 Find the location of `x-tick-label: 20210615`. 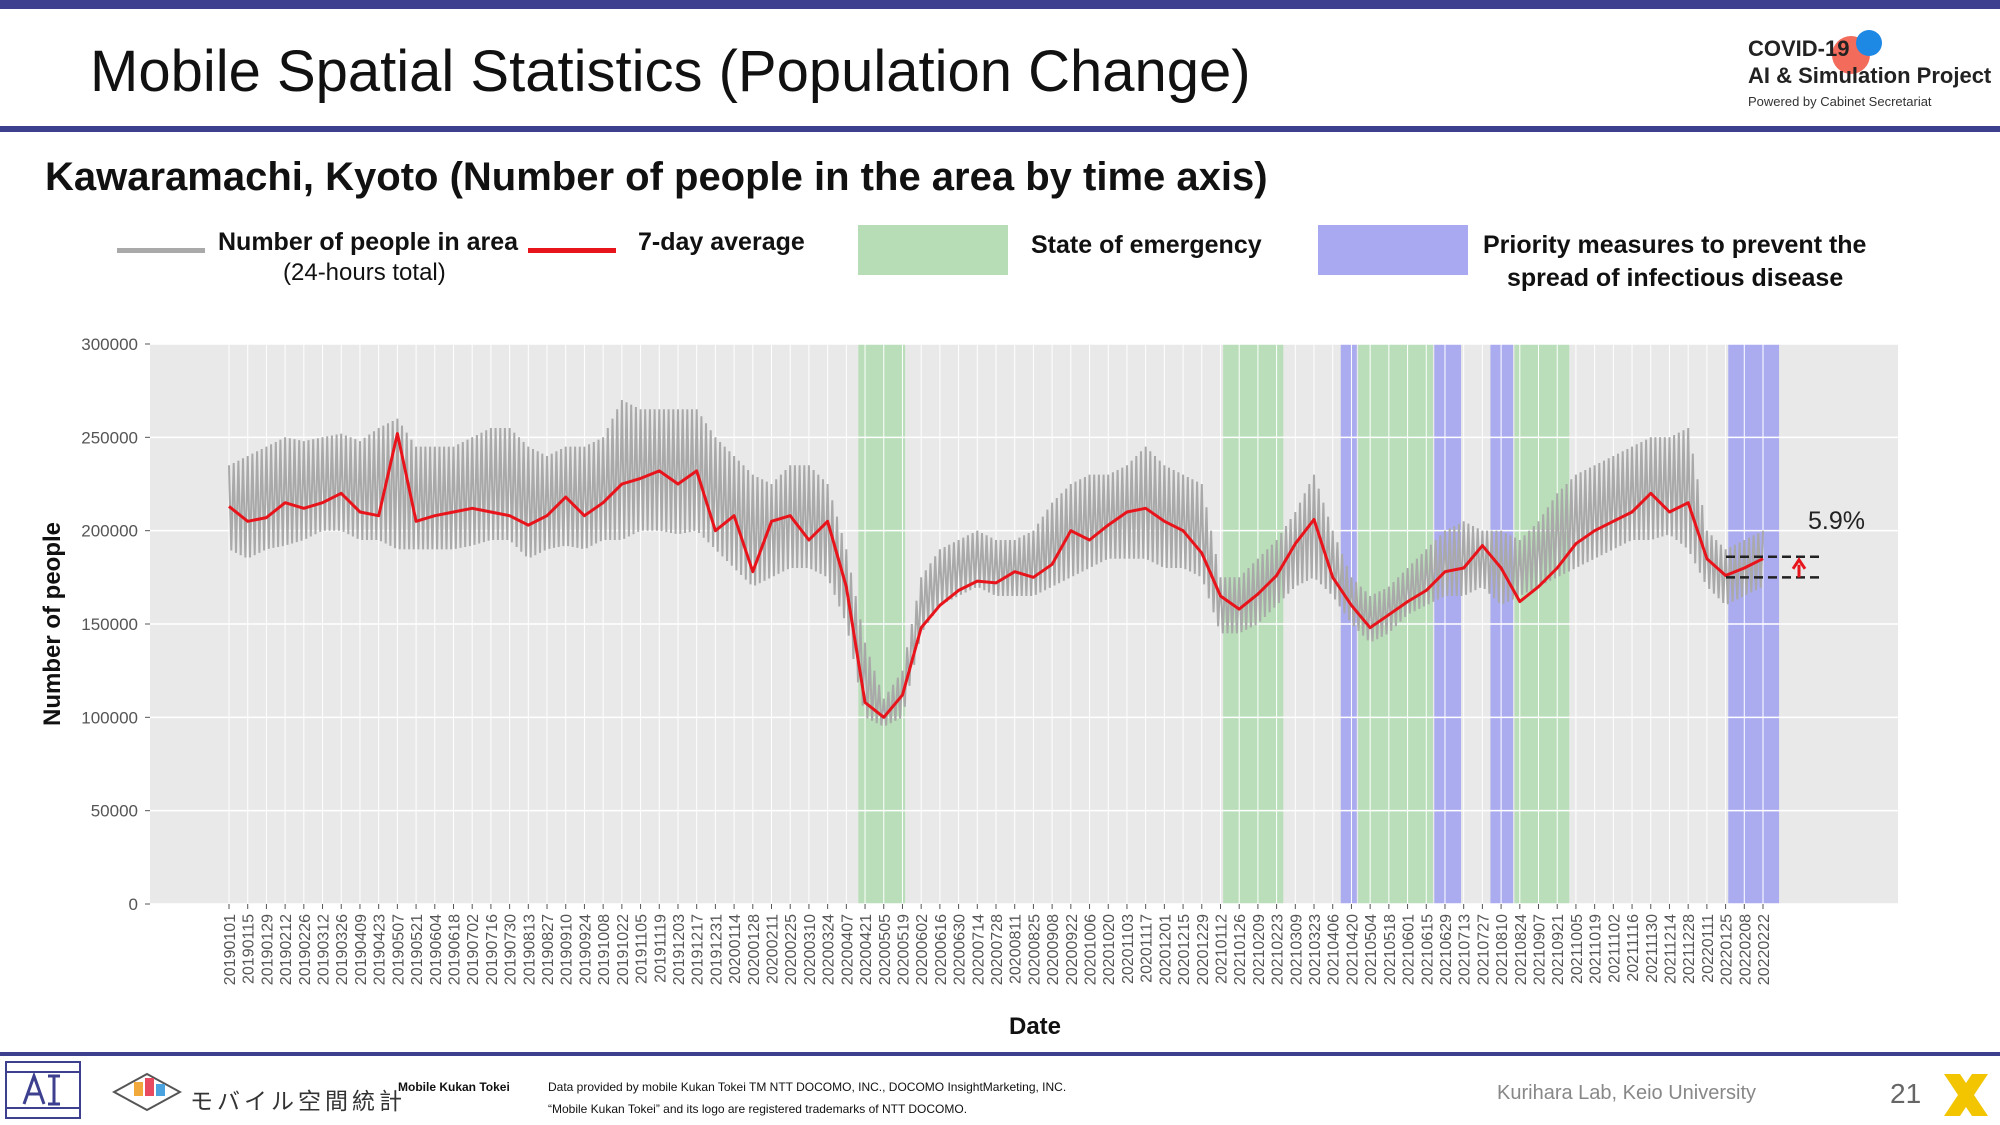

x-tick-label: 20210615 is located at coordinates (1427, 949).